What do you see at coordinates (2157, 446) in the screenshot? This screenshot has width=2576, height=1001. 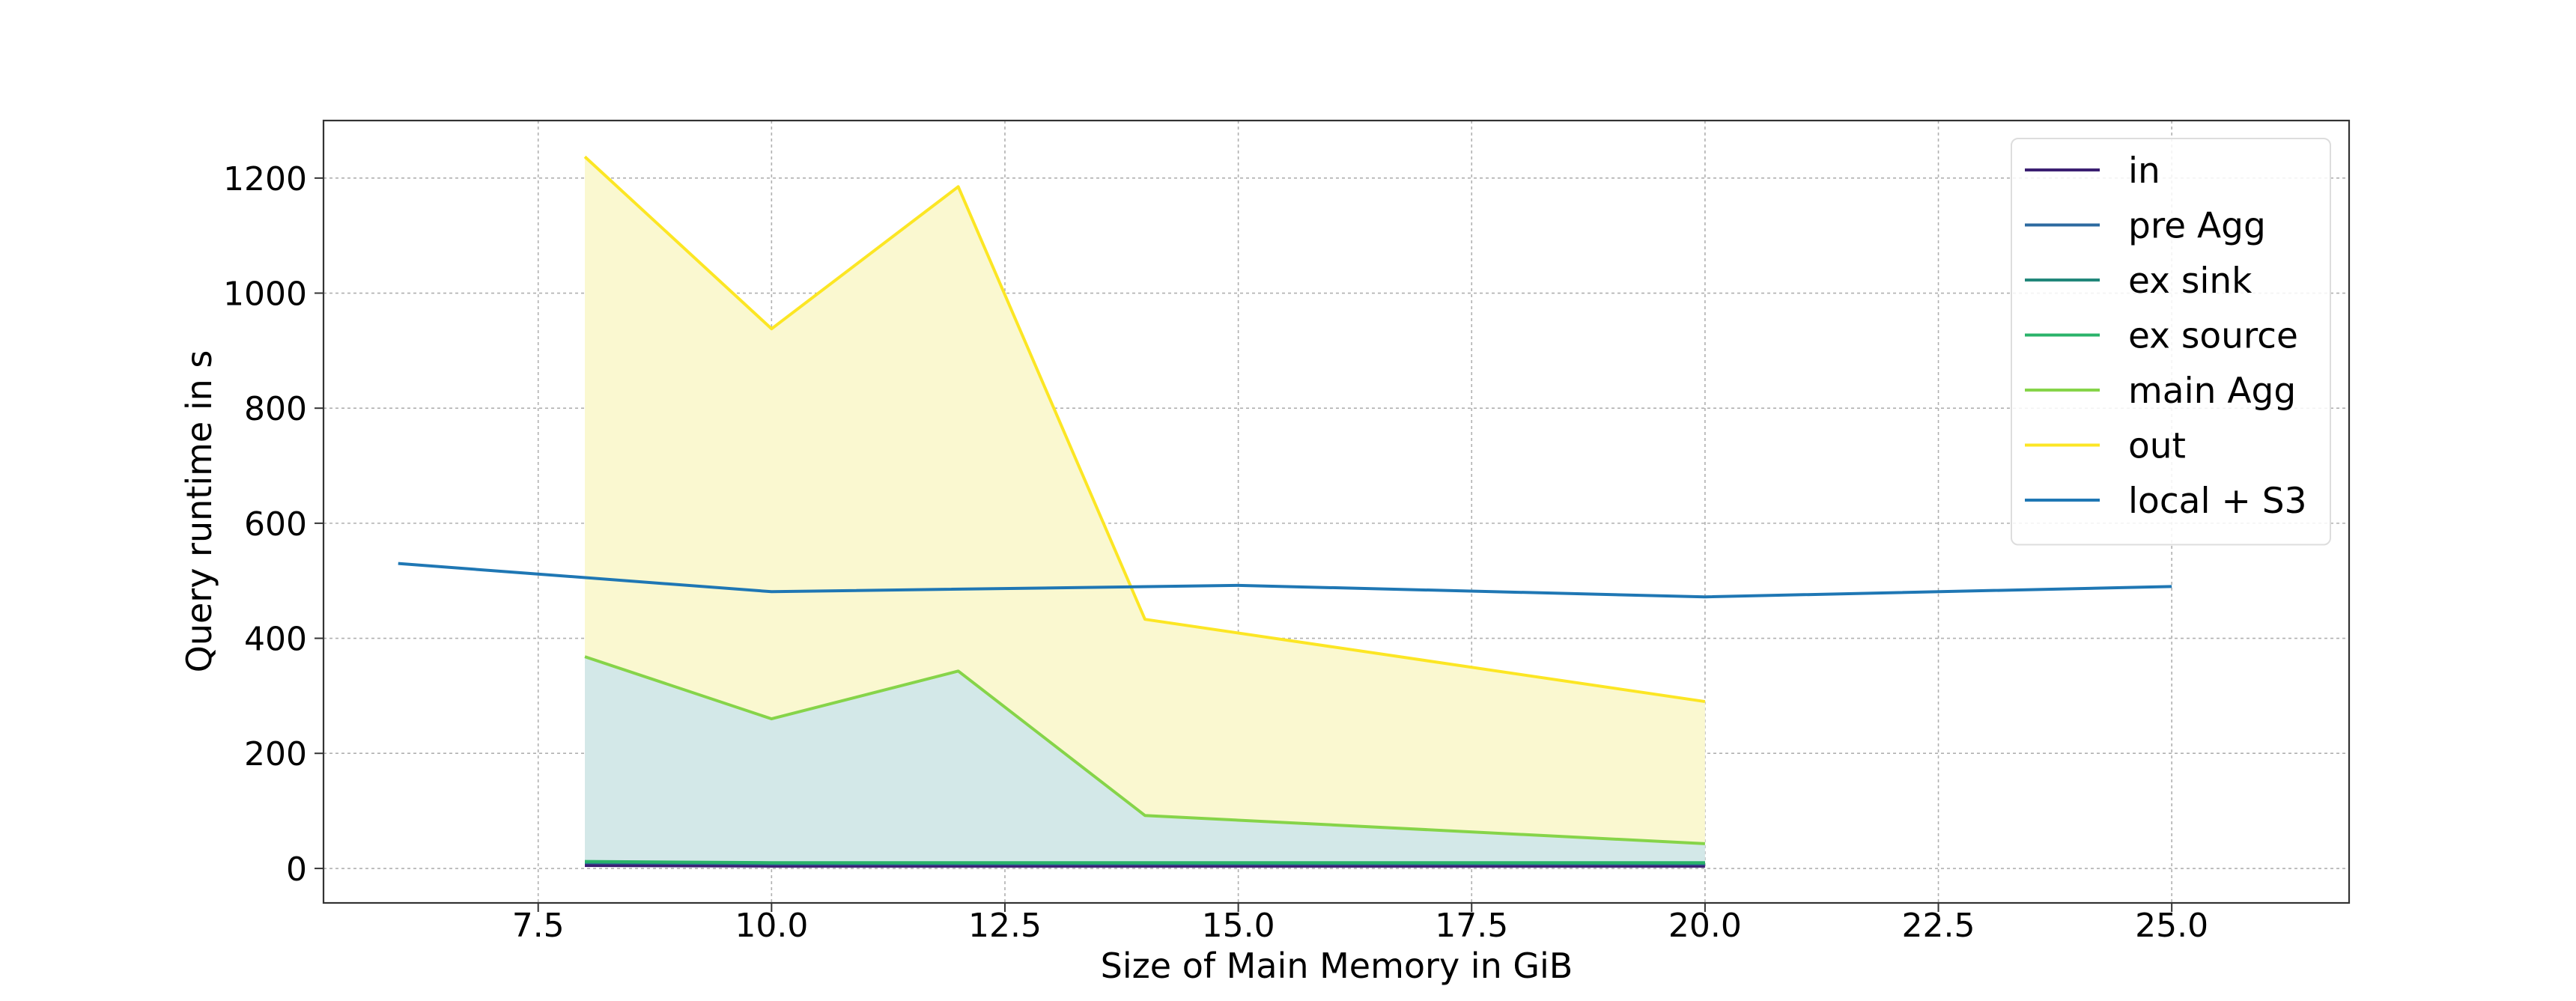 I see `legend-label-out: out` at bounding box center [2157, 446].